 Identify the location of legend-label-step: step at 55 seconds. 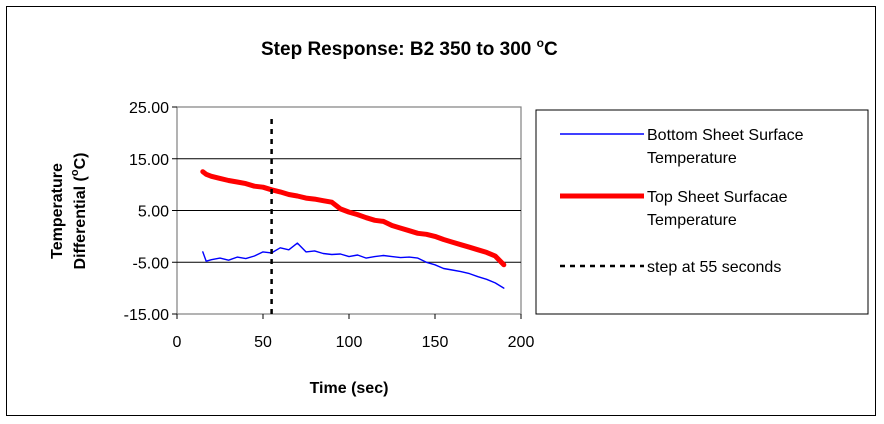
(714, 267).